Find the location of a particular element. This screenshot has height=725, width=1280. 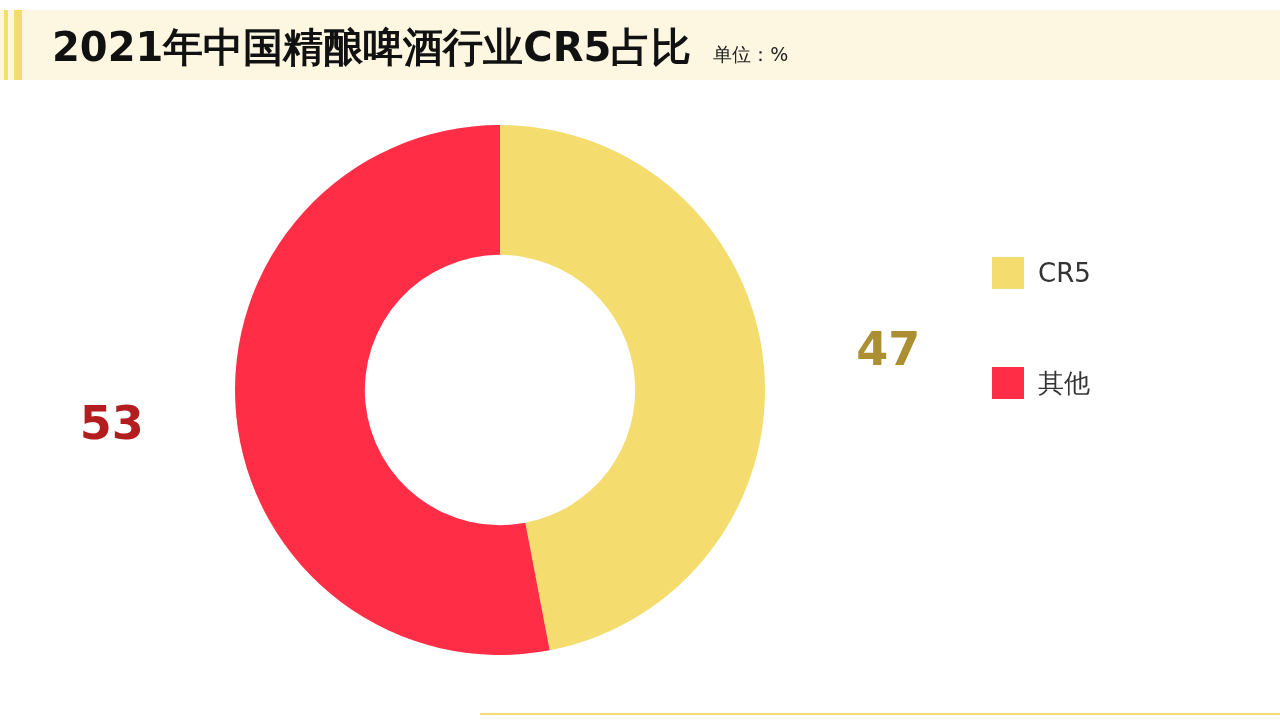

data-label: 53 is located at coordinates (111, 422).